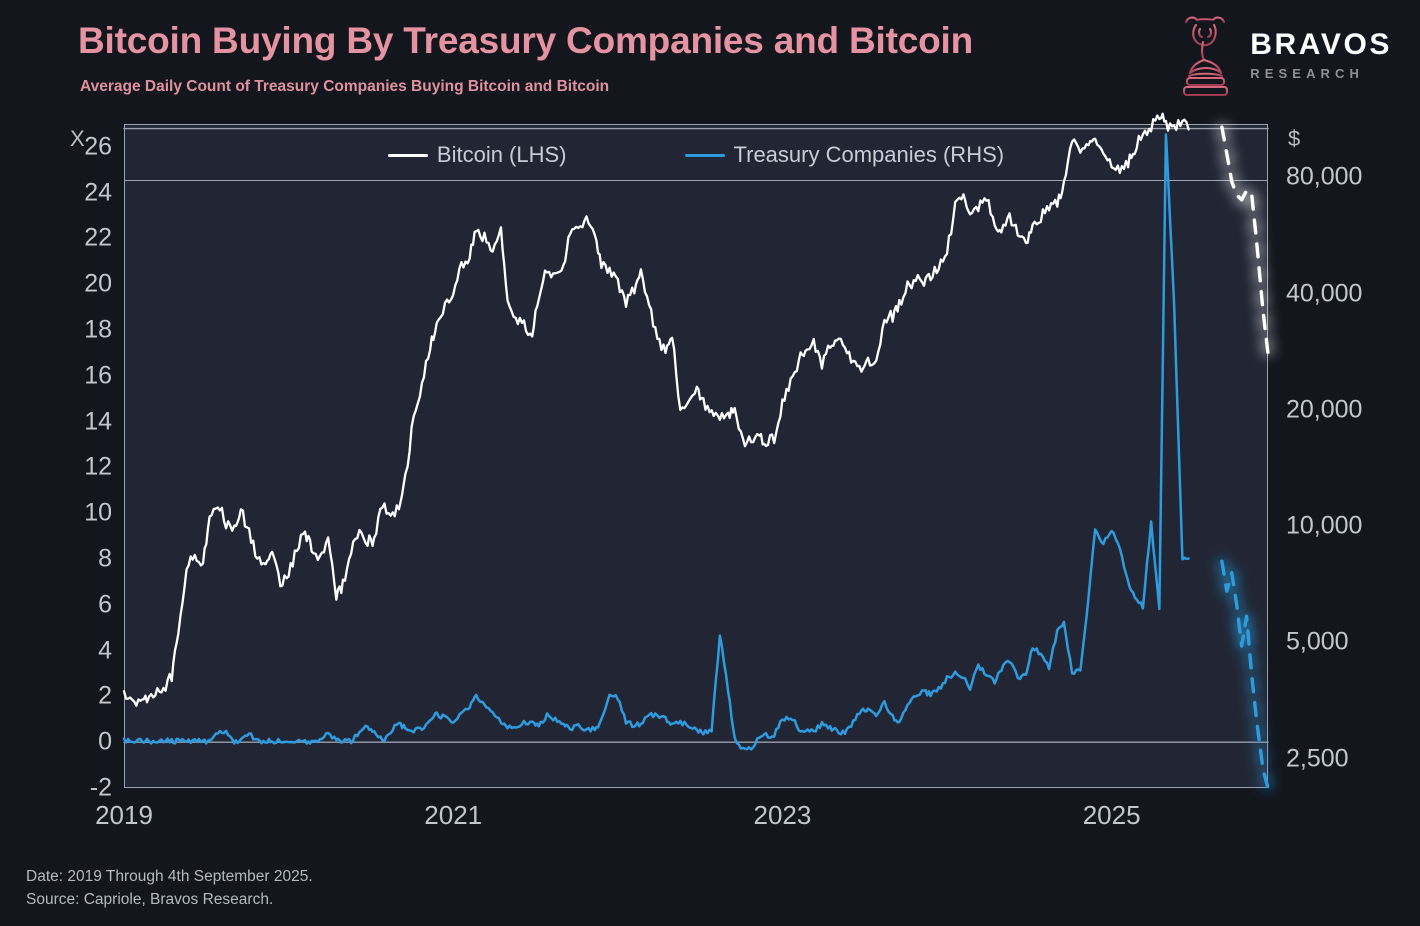 This screenshot has height=926, width=1420. I want to click on left-tick-label: 16, so click(98, 375).